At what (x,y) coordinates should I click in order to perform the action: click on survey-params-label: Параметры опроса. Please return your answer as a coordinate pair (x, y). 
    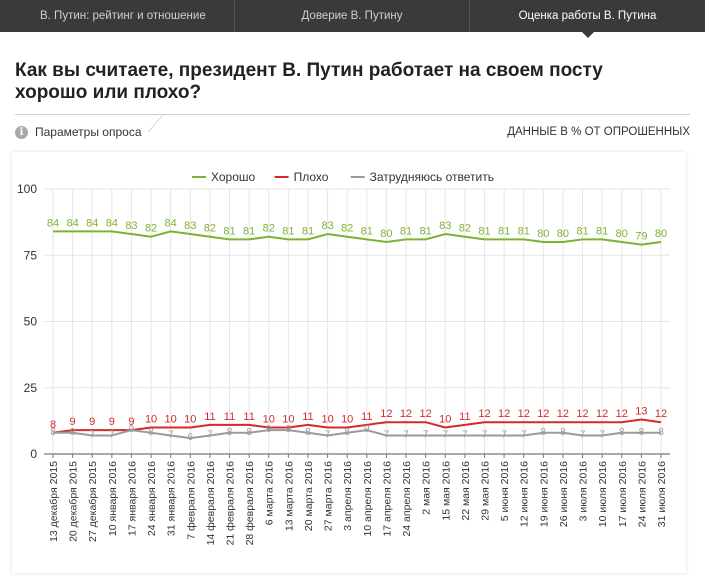
    Looking at the image, I should click on (88, 132).